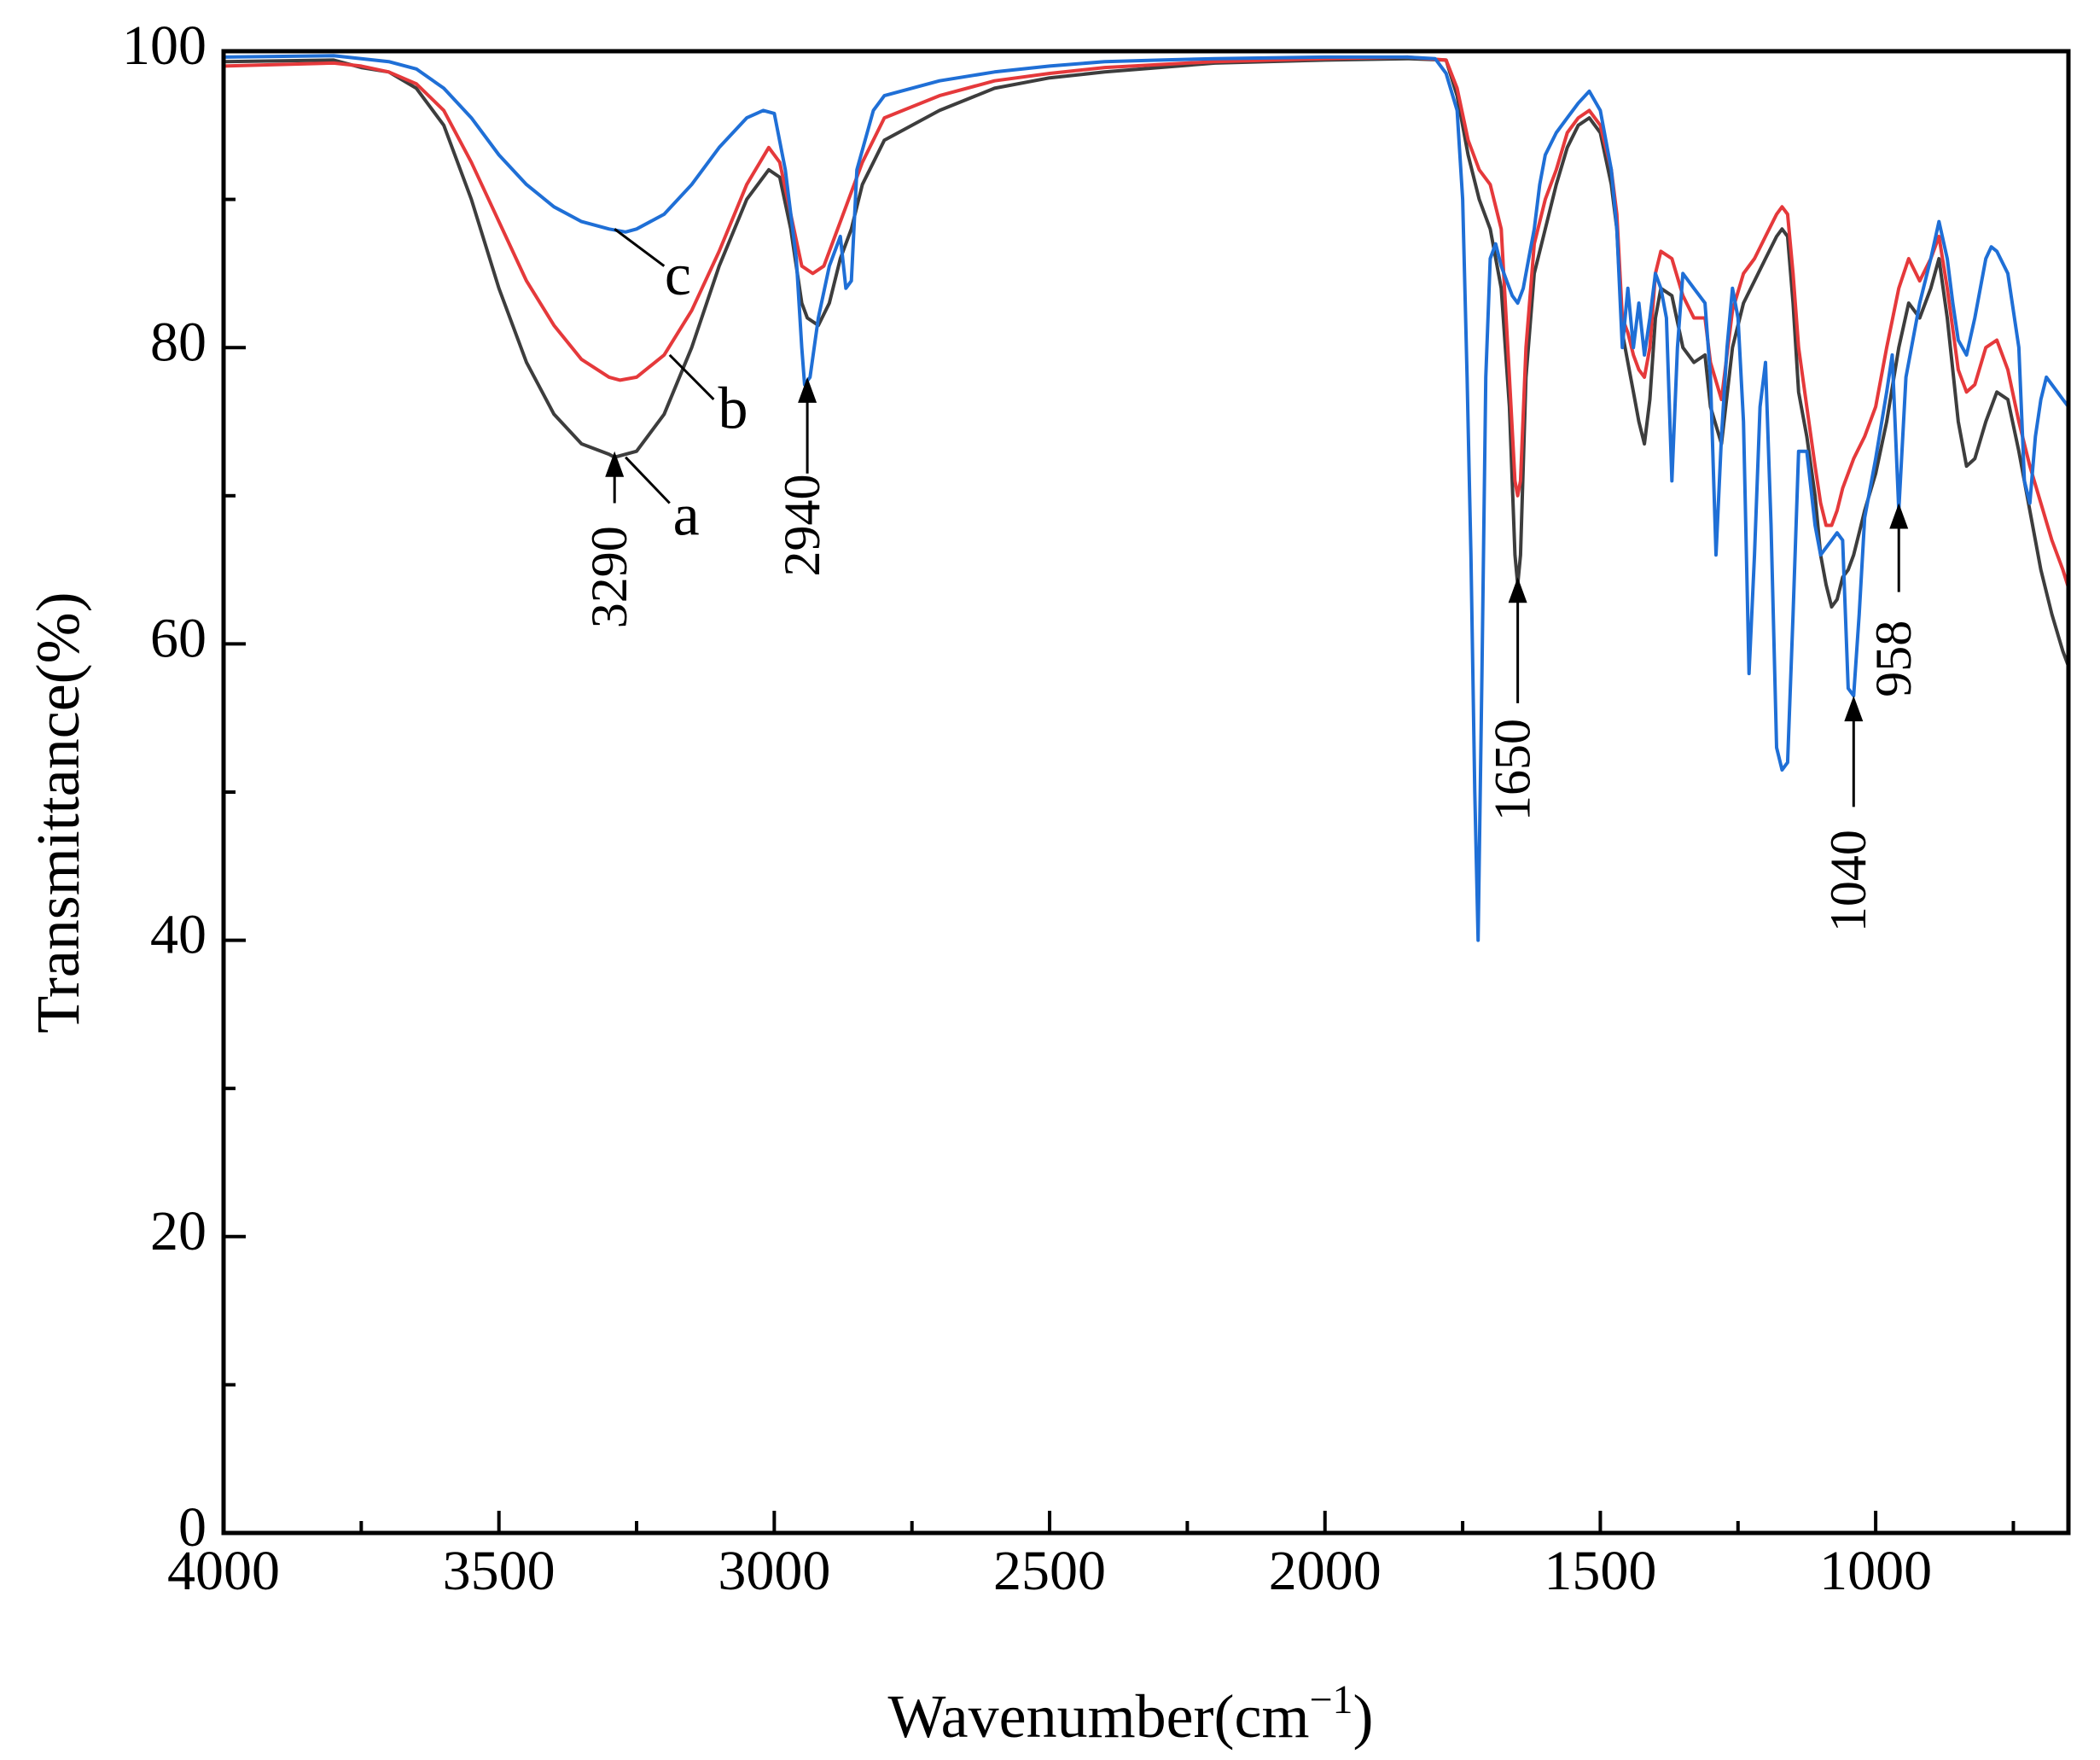 The width and height of the screenshot is (2100, 1760). Describe the element at coordinates (164, 46) in the screenshot. I see `y-tick-label: 100` at that location.